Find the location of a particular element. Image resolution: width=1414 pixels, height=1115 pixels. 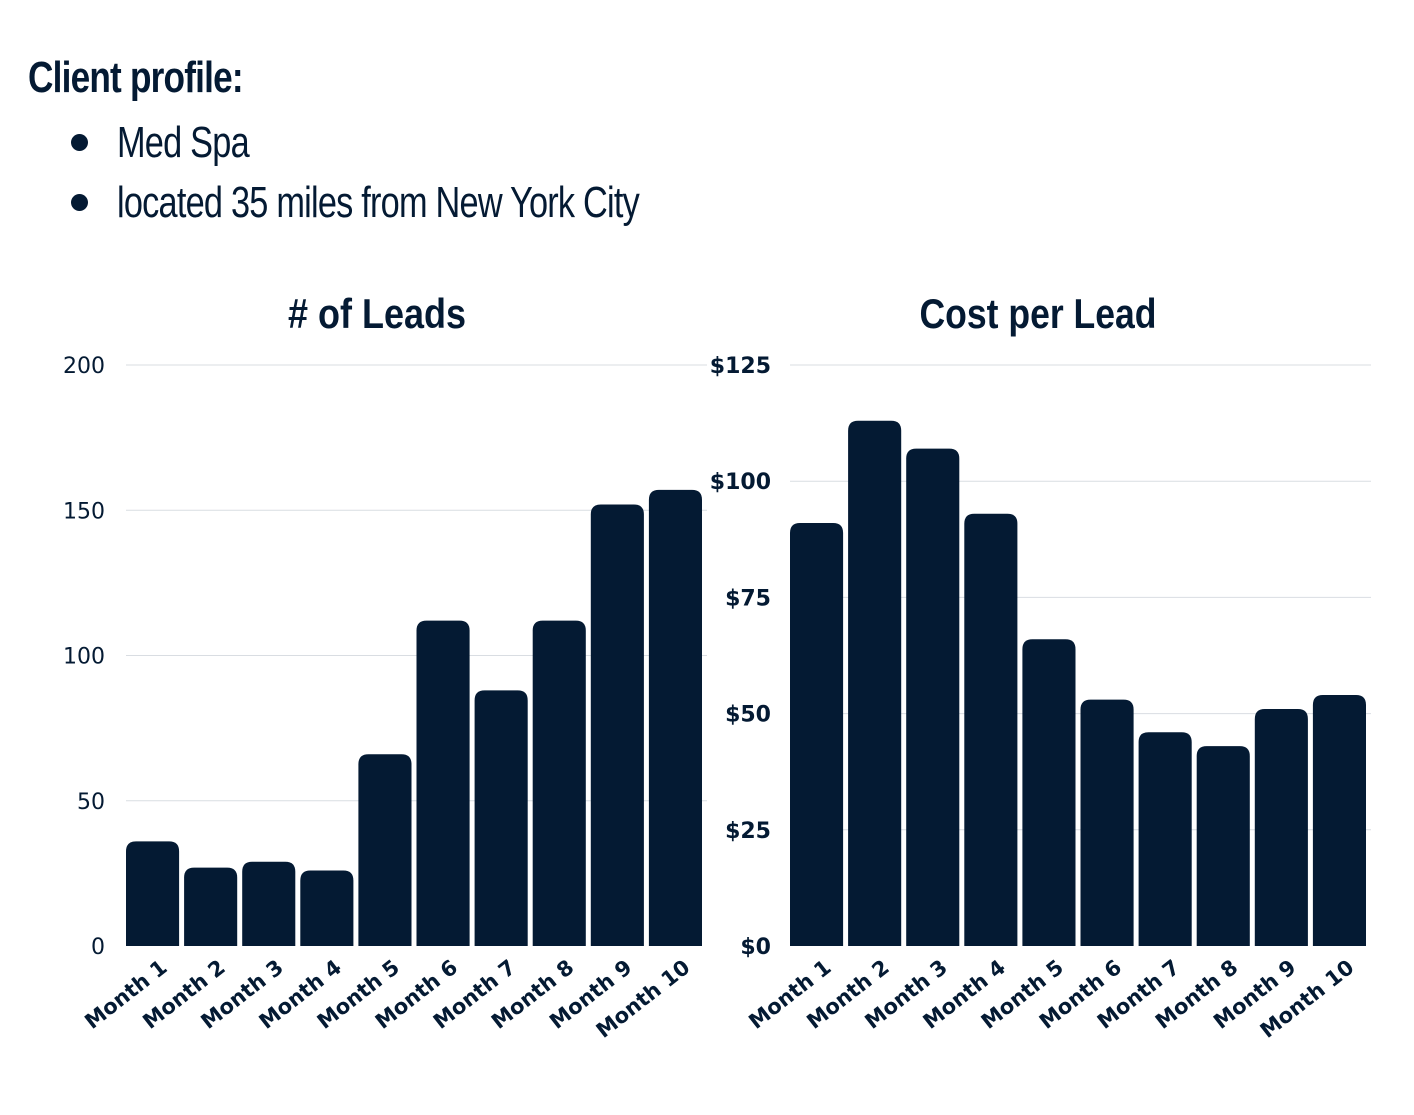

y-tick-label: 100 is located at coordinates (84, 657).